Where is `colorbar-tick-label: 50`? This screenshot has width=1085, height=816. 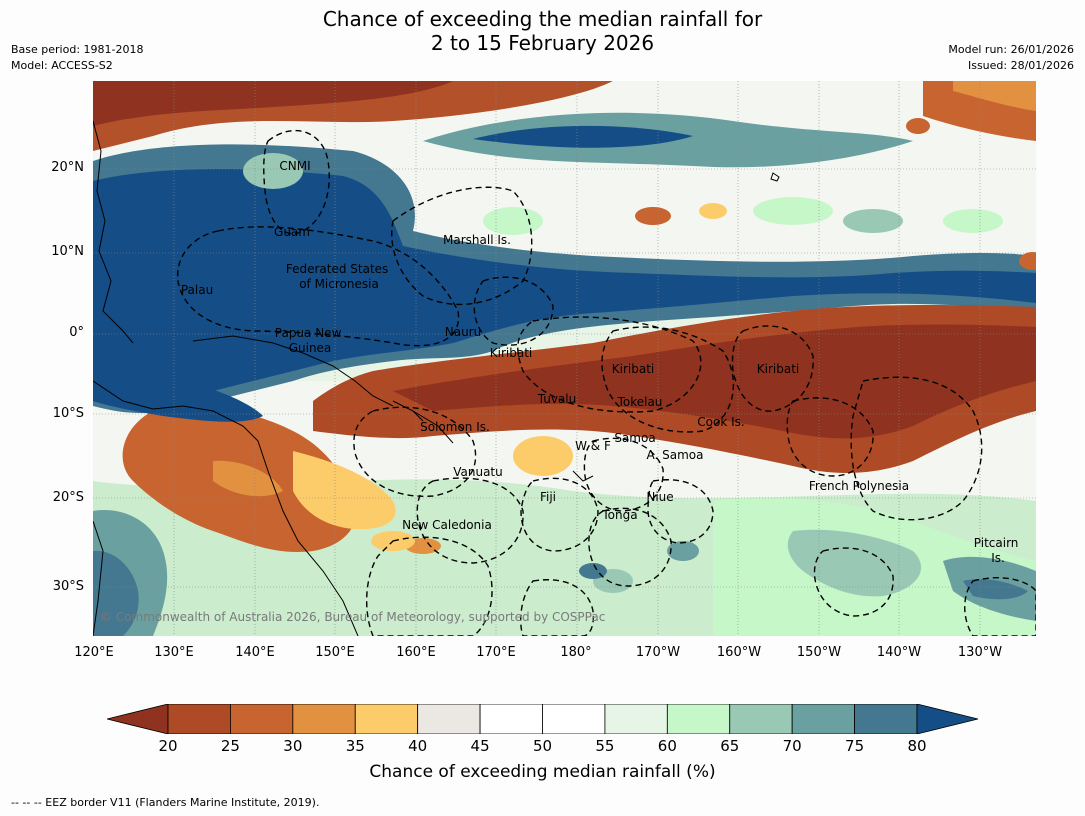
colorbar-tick-label: 50 is located at coordinates (542, 746).